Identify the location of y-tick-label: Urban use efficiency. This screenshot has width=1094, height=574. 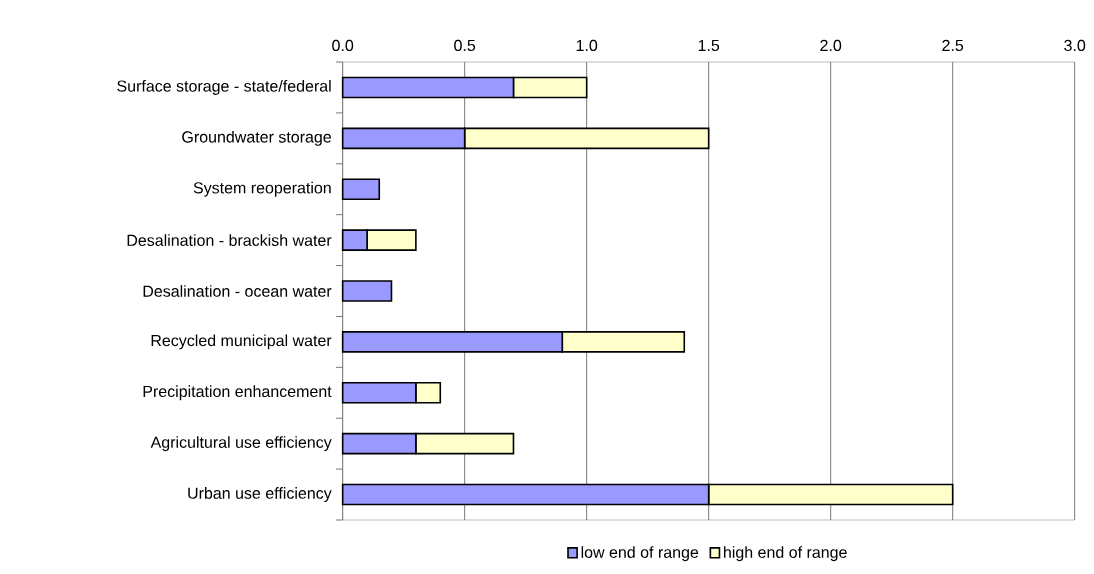
(260, 495).